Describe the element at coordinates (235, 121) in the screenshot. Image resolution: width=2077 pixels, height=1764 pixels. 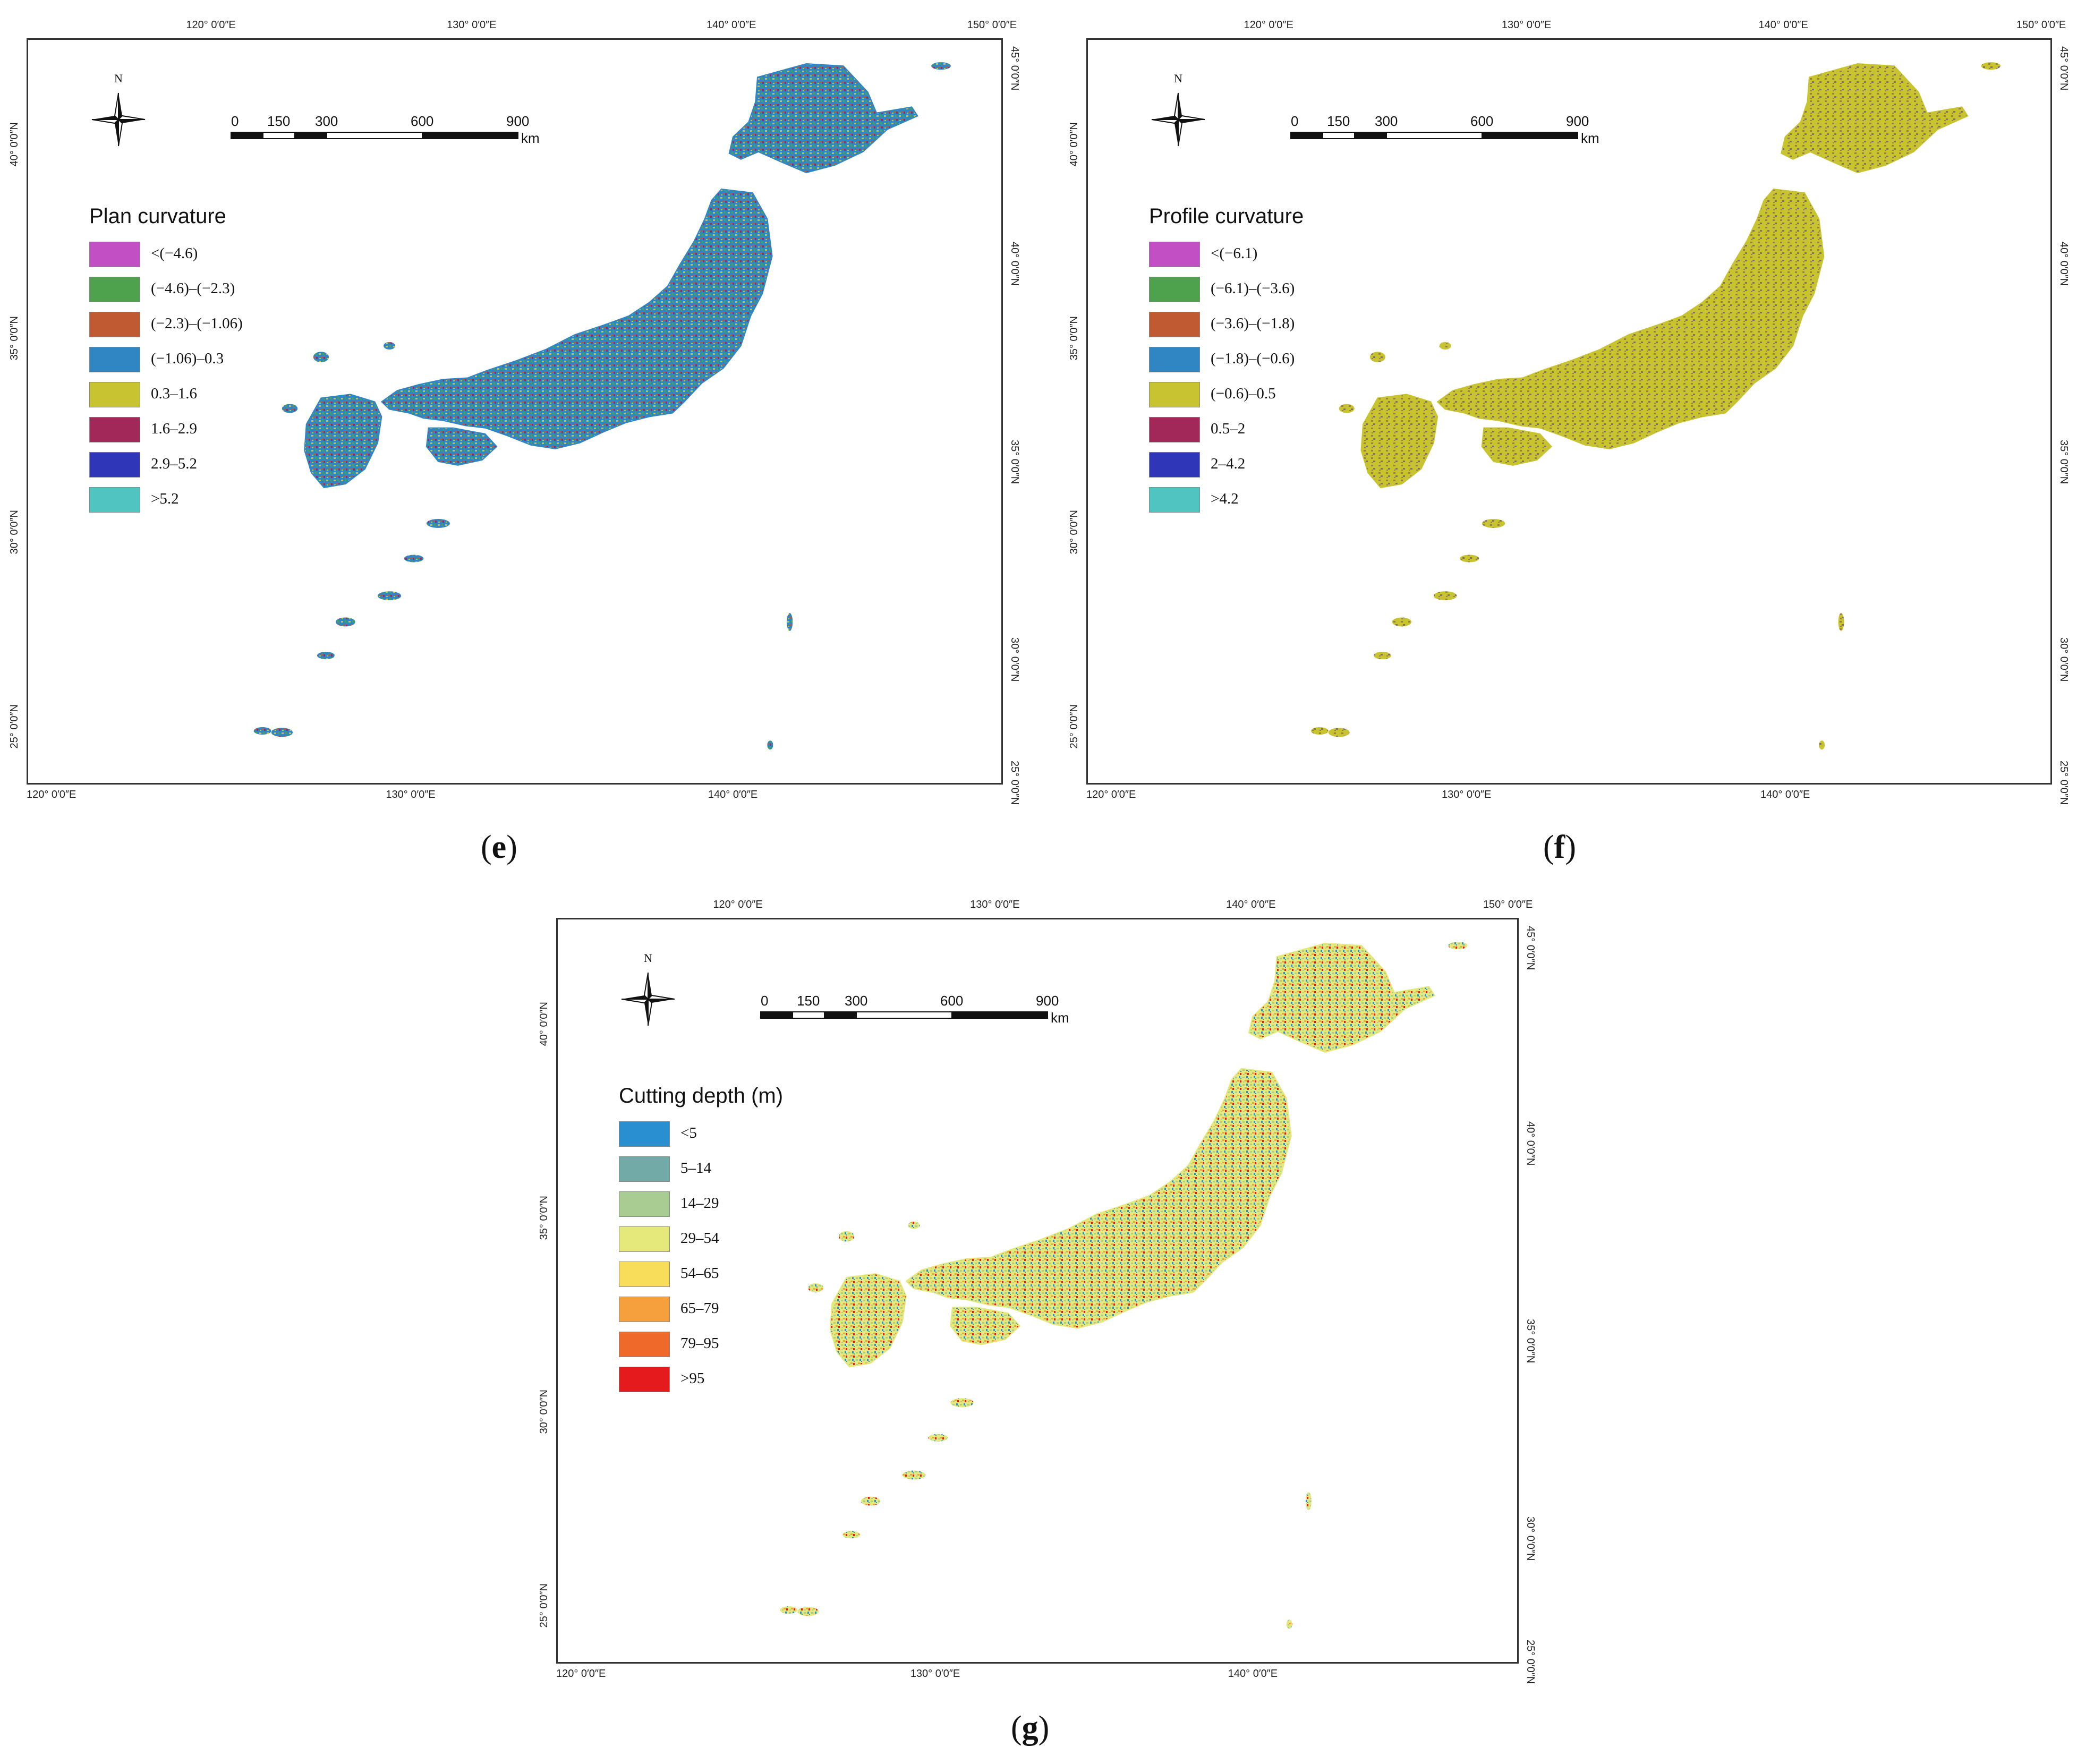
I see `scale-tick-label: 0` at that location.